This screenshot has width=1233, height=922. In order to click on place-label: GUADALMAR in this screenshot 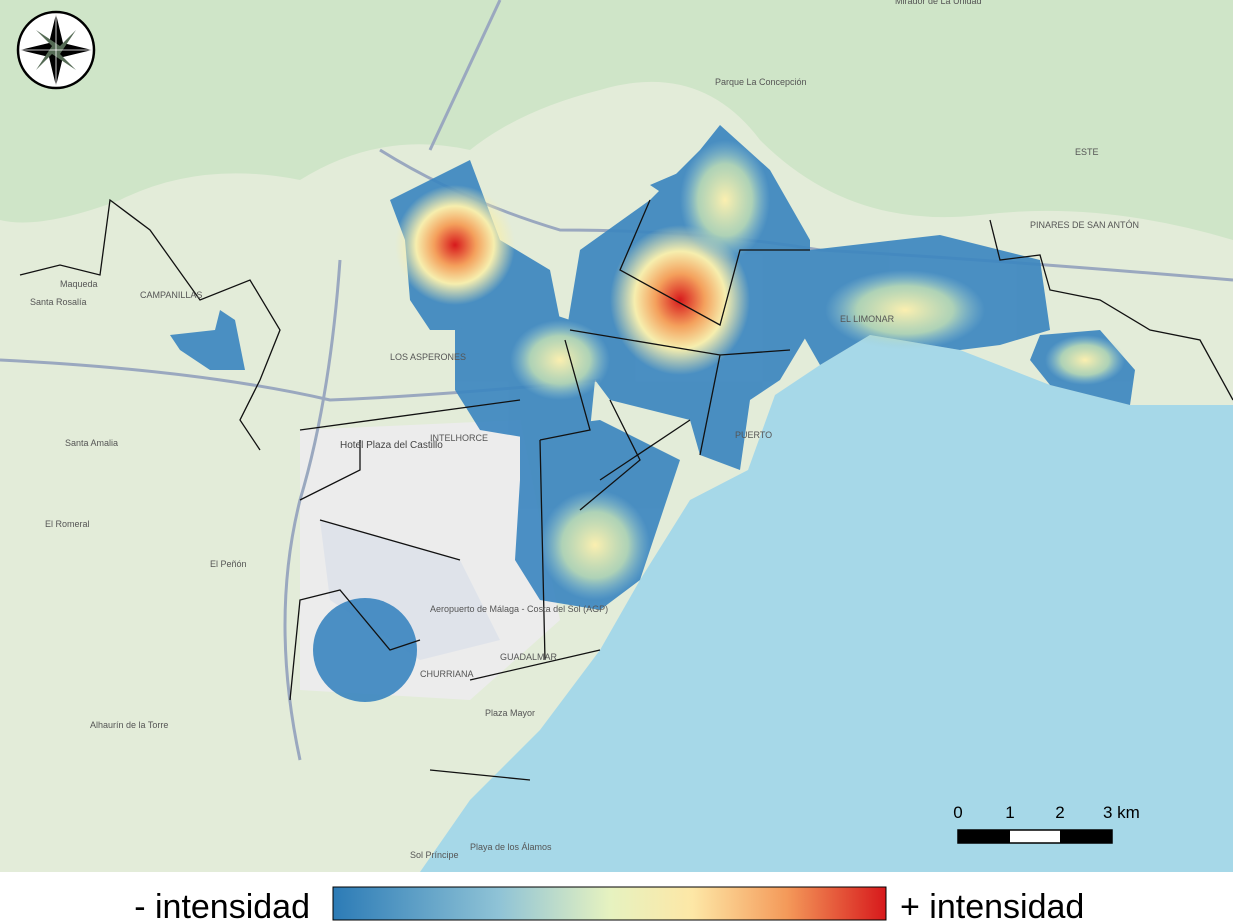, I will do `click(529, 657)`.